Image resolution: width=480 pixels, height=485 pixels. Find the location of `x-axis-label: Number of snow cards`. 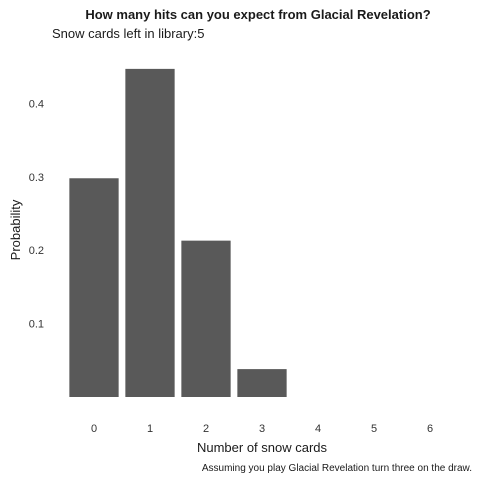

x-axis-label: Number of snow cards is located at coordinates (262, 447).